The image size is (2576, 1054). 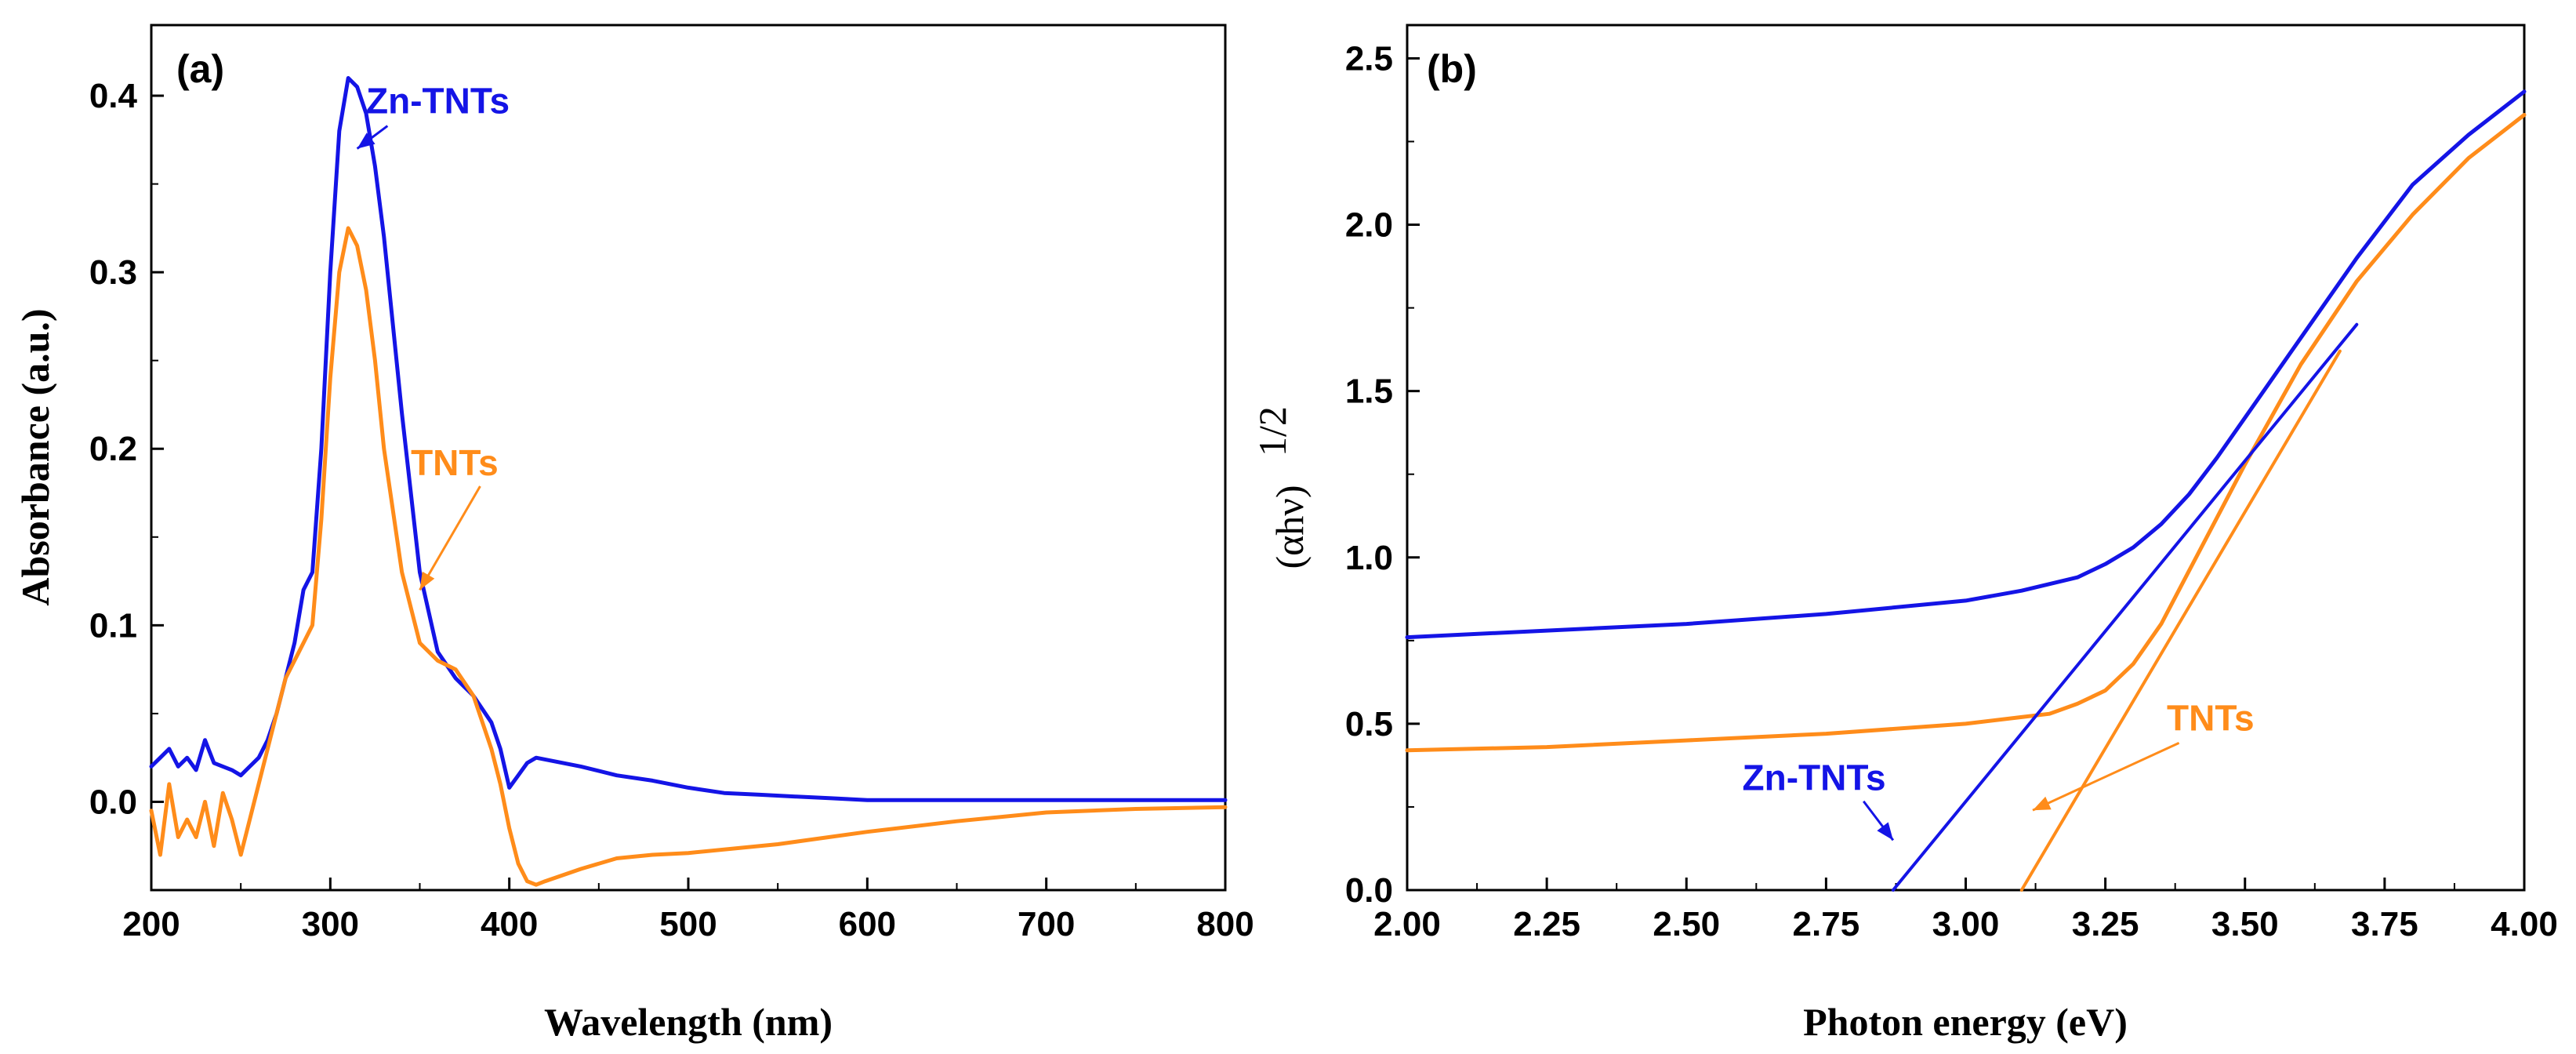 I want to click on panel-a-xtick-label: 400, so click(x=509, y=924).